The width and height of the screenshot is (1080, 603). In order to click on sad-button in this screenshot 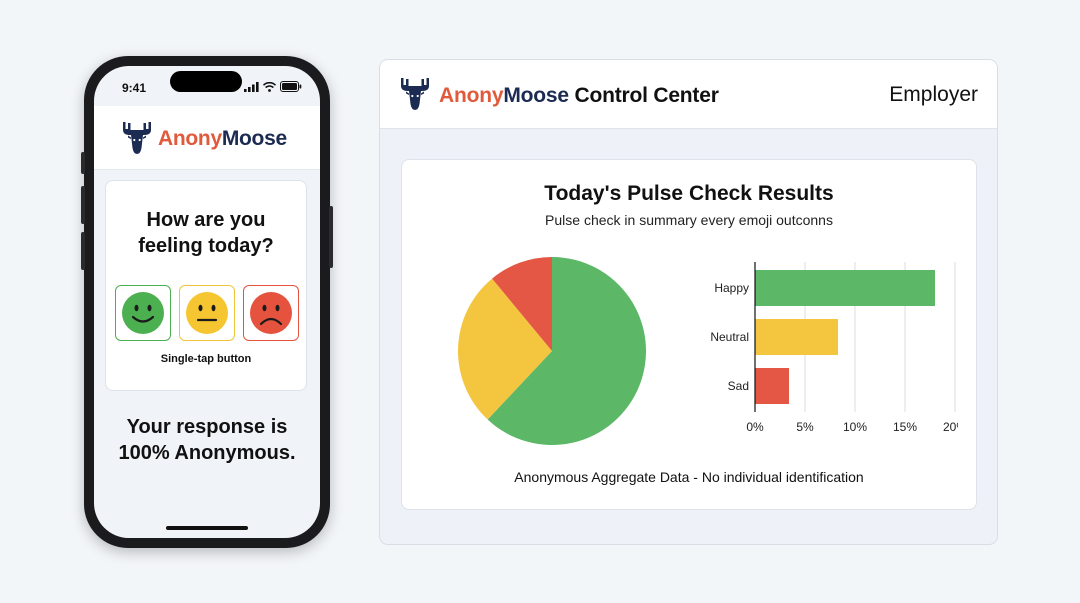, I will do `click(271, 313)`.